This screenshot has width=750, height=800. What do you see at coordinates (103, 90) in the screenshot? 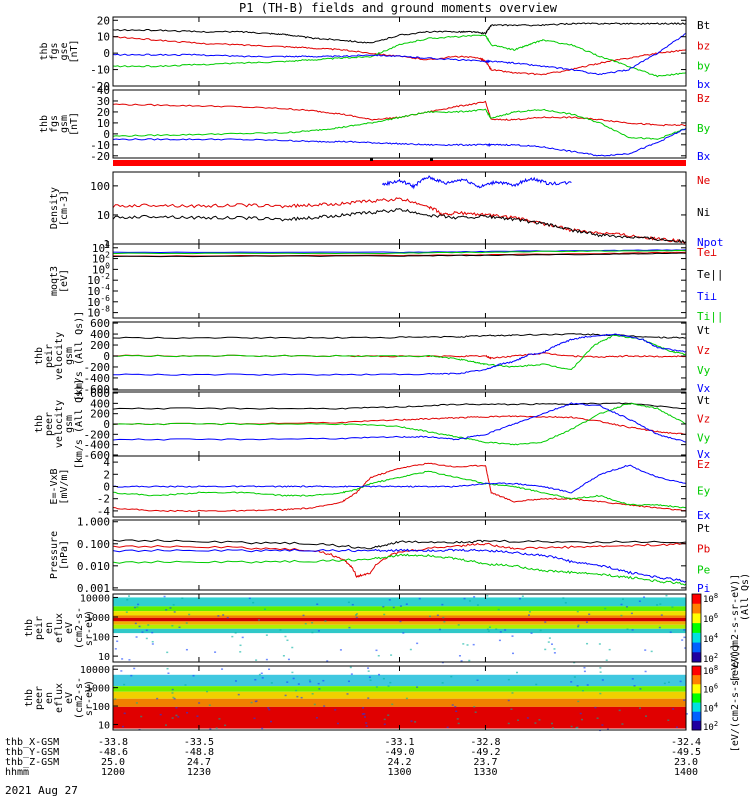
I see `y-tick-label: 40` at bounding box center [103, 90].